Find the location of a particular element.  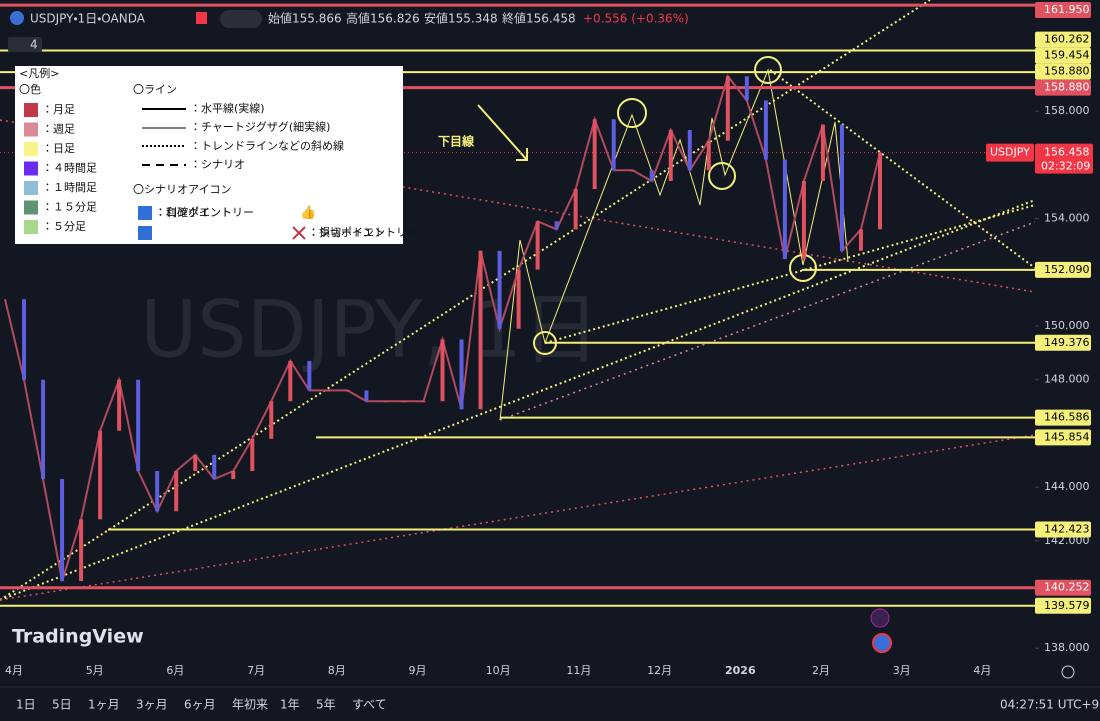

level-label: 149.376 is located at coordinates (1067, 342).